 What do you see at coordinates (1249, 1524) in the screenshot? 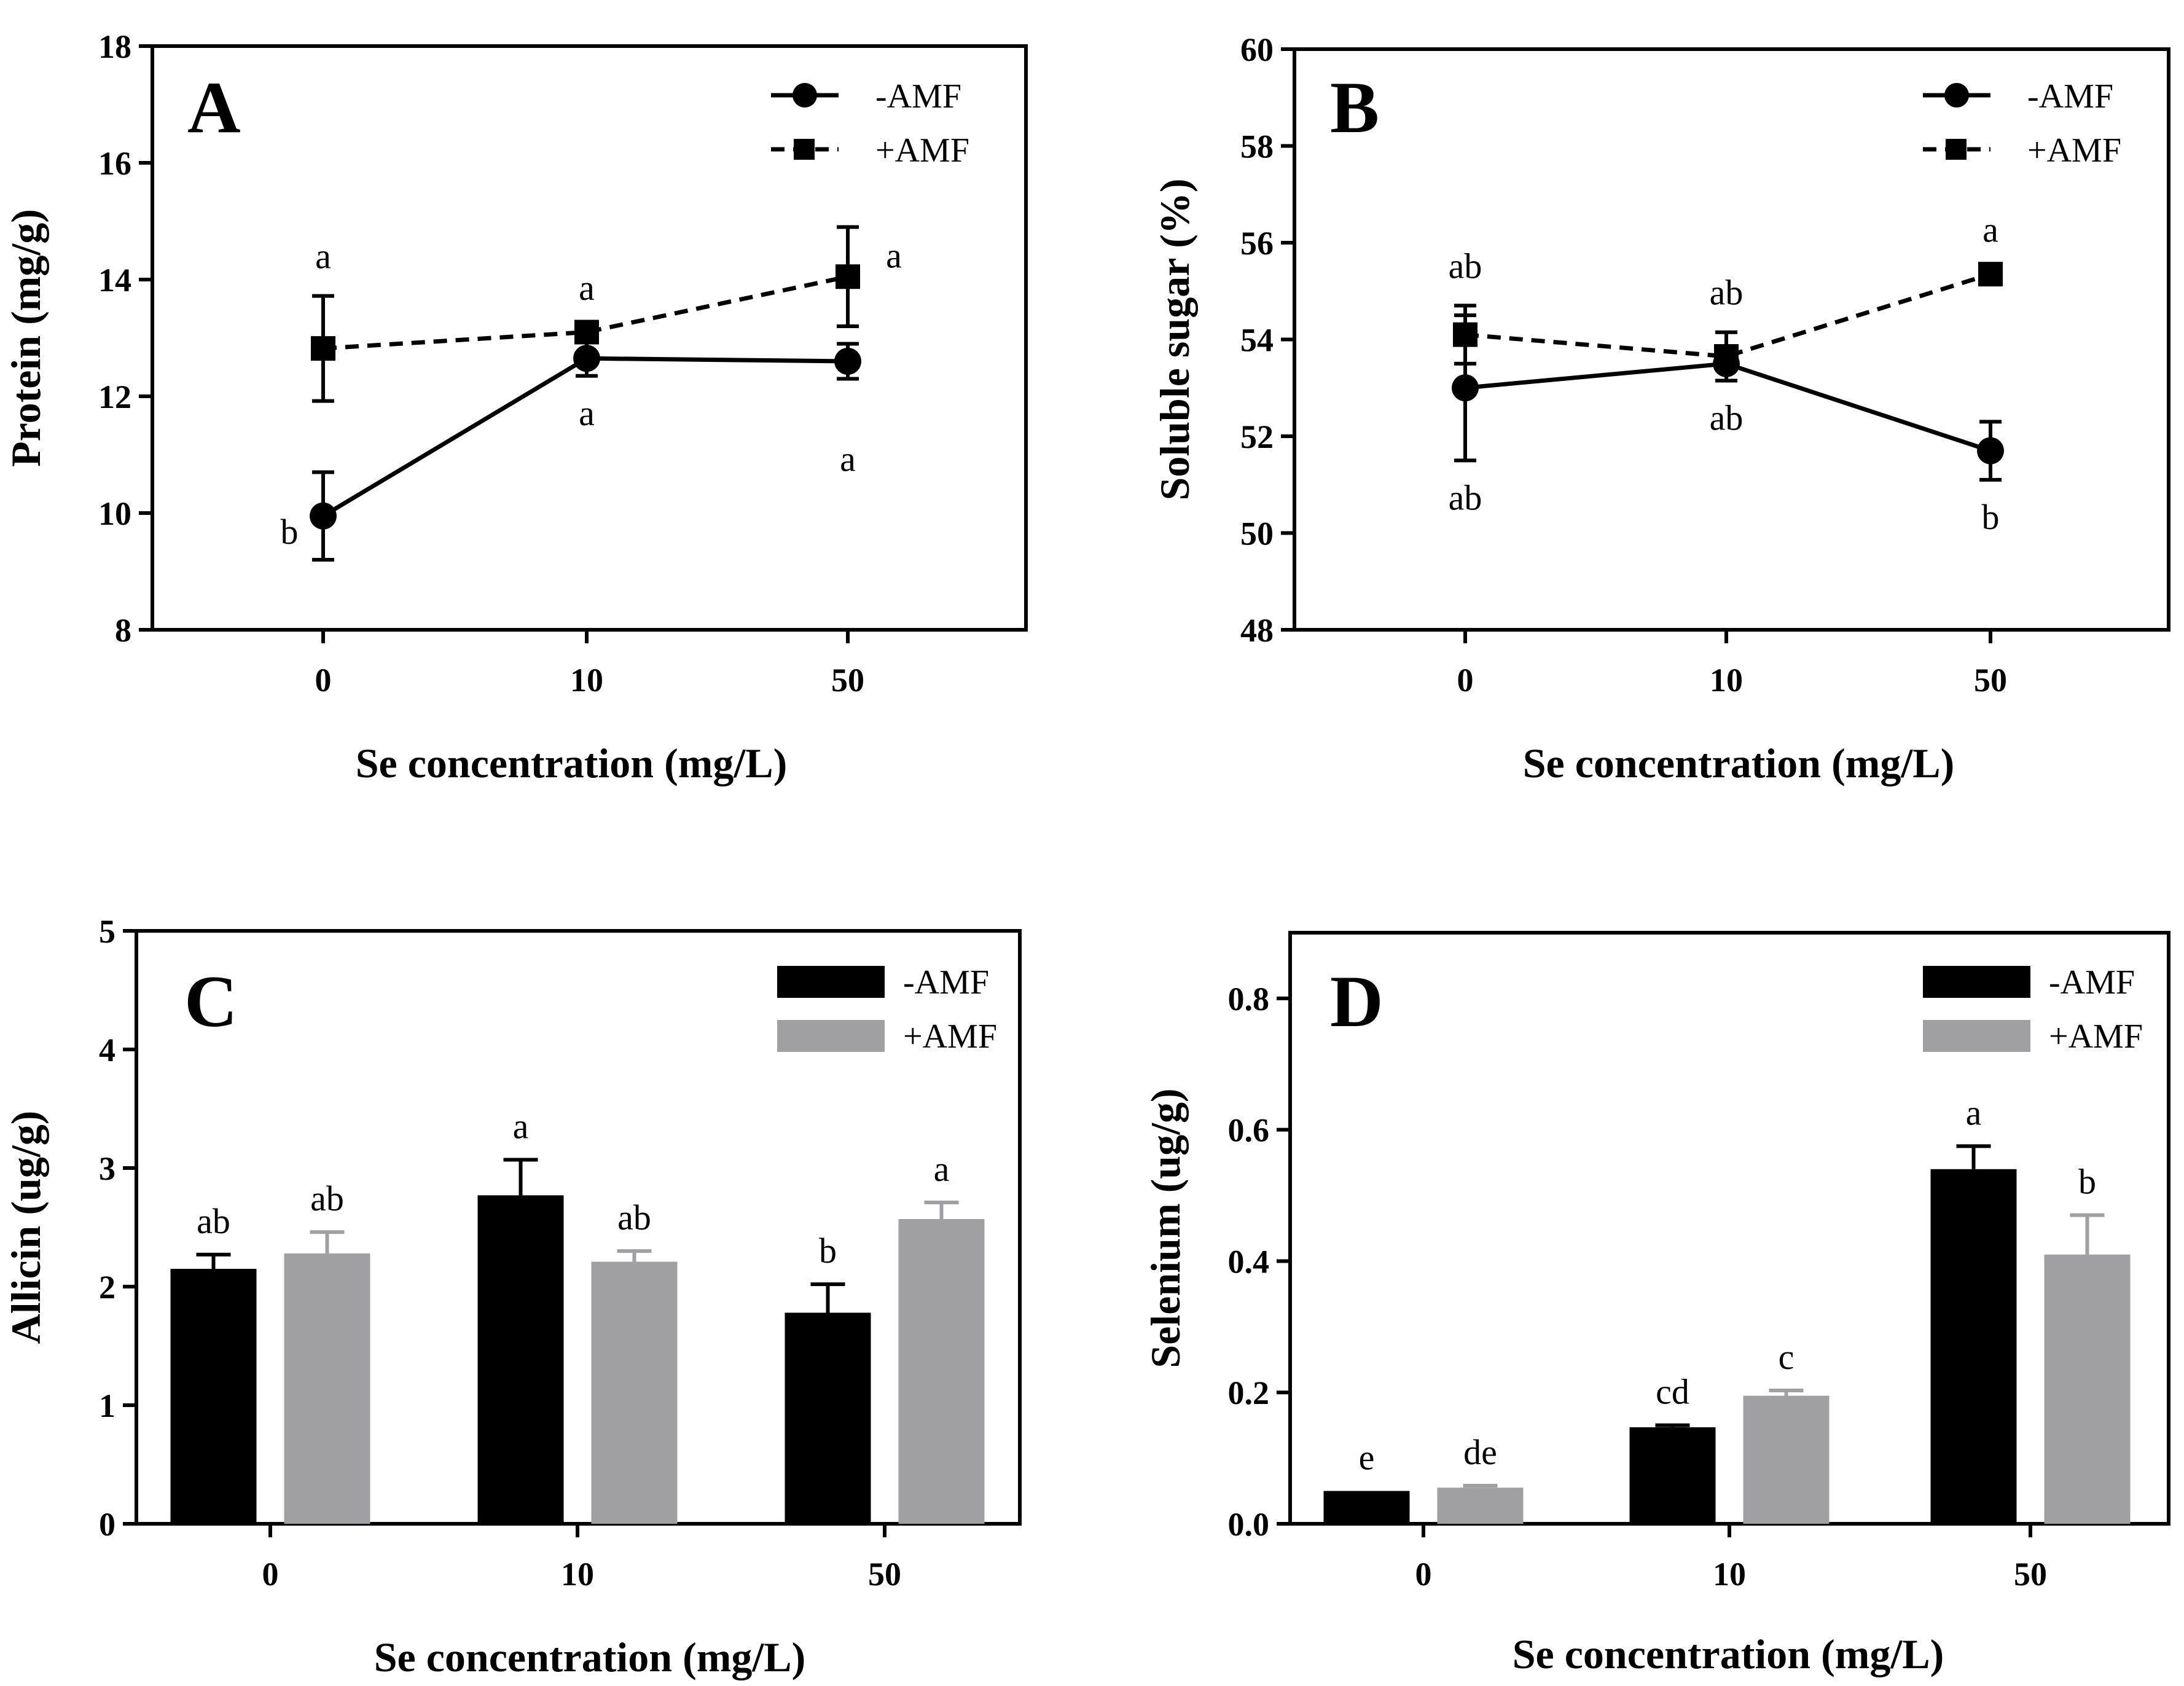
I see `y-tick-label: 0.0` at bounding box center [1249, 1524].